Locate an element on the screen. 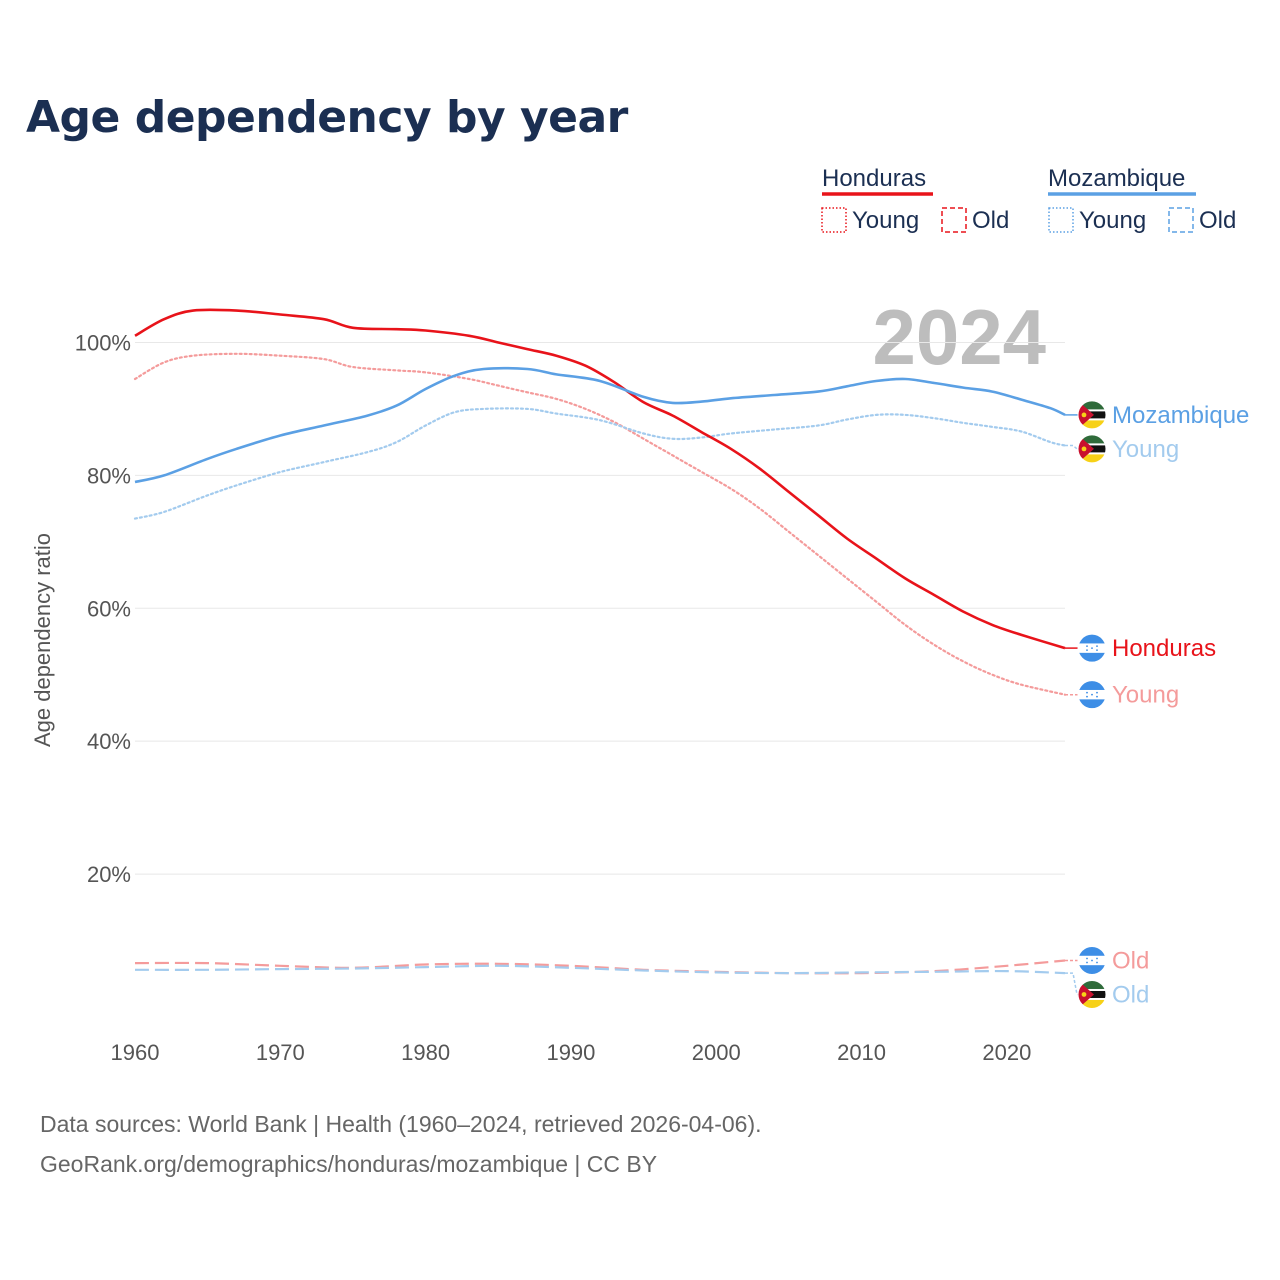  legend-group-mozambique: Mozambique Young Old is located at coordinates (1142, 199).